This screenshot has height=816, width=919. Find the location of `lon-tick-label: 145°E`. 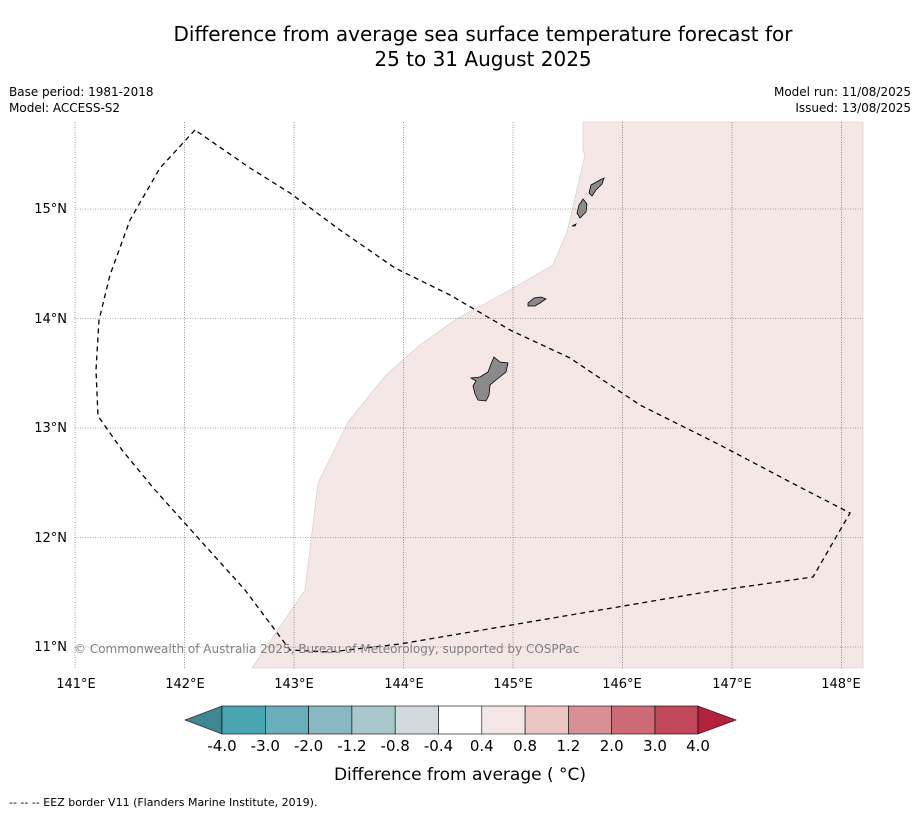

lon-tick-label: 145°E is located at coordinates (513, 684).